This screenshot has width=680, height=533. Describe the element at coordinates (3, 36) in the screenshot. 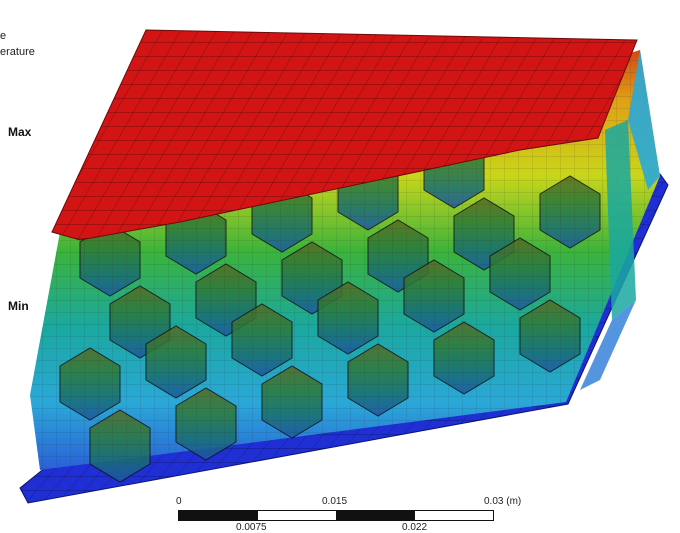

I see `legend-title-line1: e` at that location.